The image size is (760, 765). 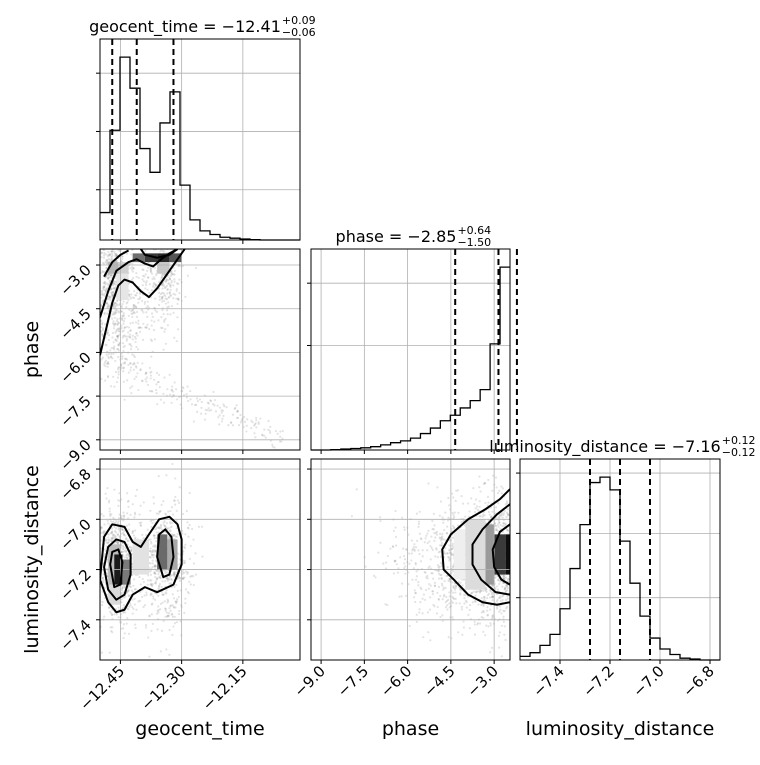 What do you see at coordinates (202, 26) in the screenshot?
I see `title-geocent_time: geocent_time = −12.41 +0.09−0.06` at bounding box center [202, 26].